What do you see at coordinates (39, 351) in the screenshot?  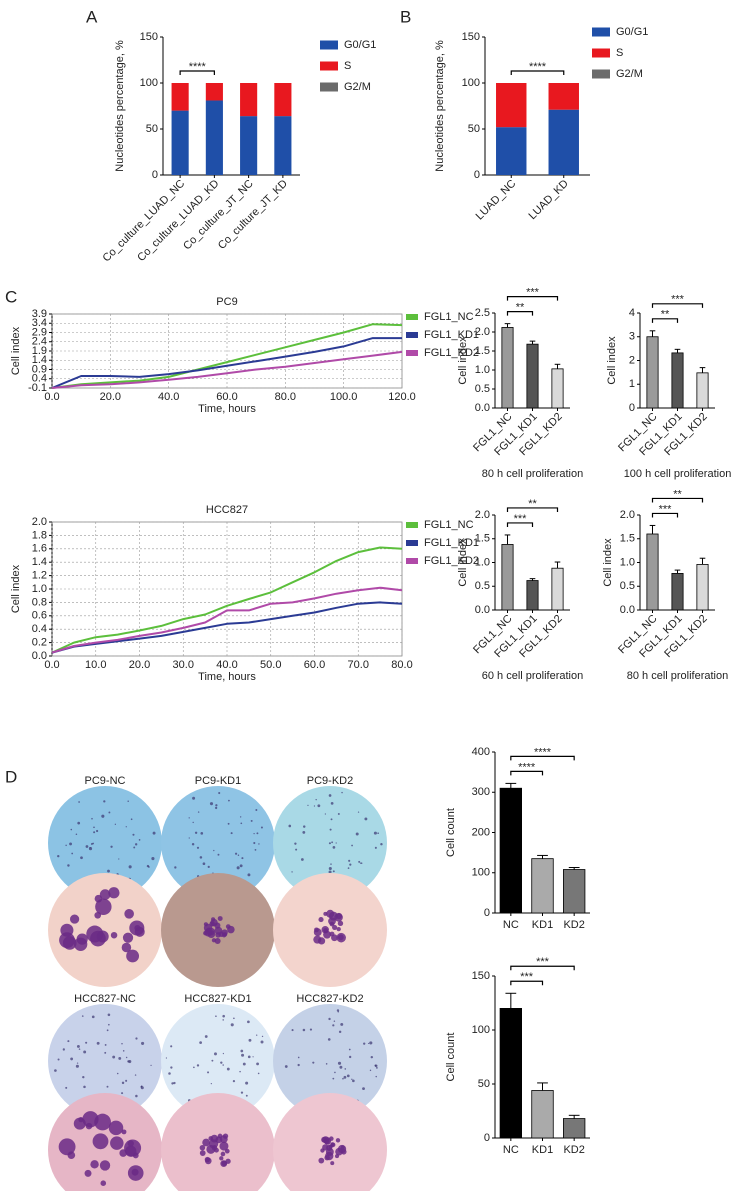 I see `y-tick-label: 1.9` at bounding box center [39, 351].